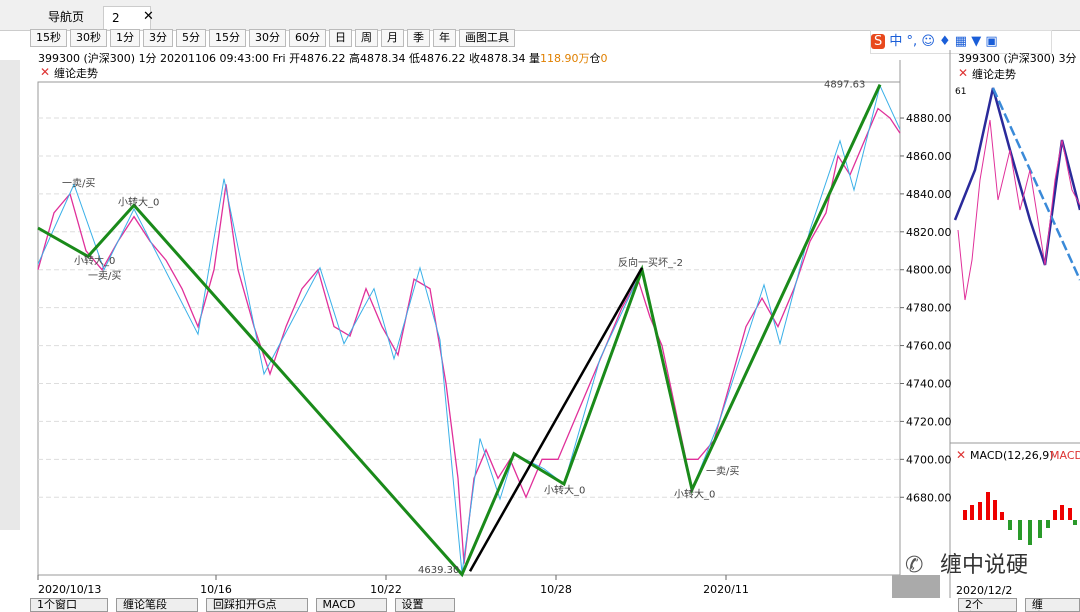 This screenshot has height=612, width=1080. Describe the element at coordinates (556, 589) in the screenshot. I see `x-tick-label: 10/28` at that location.